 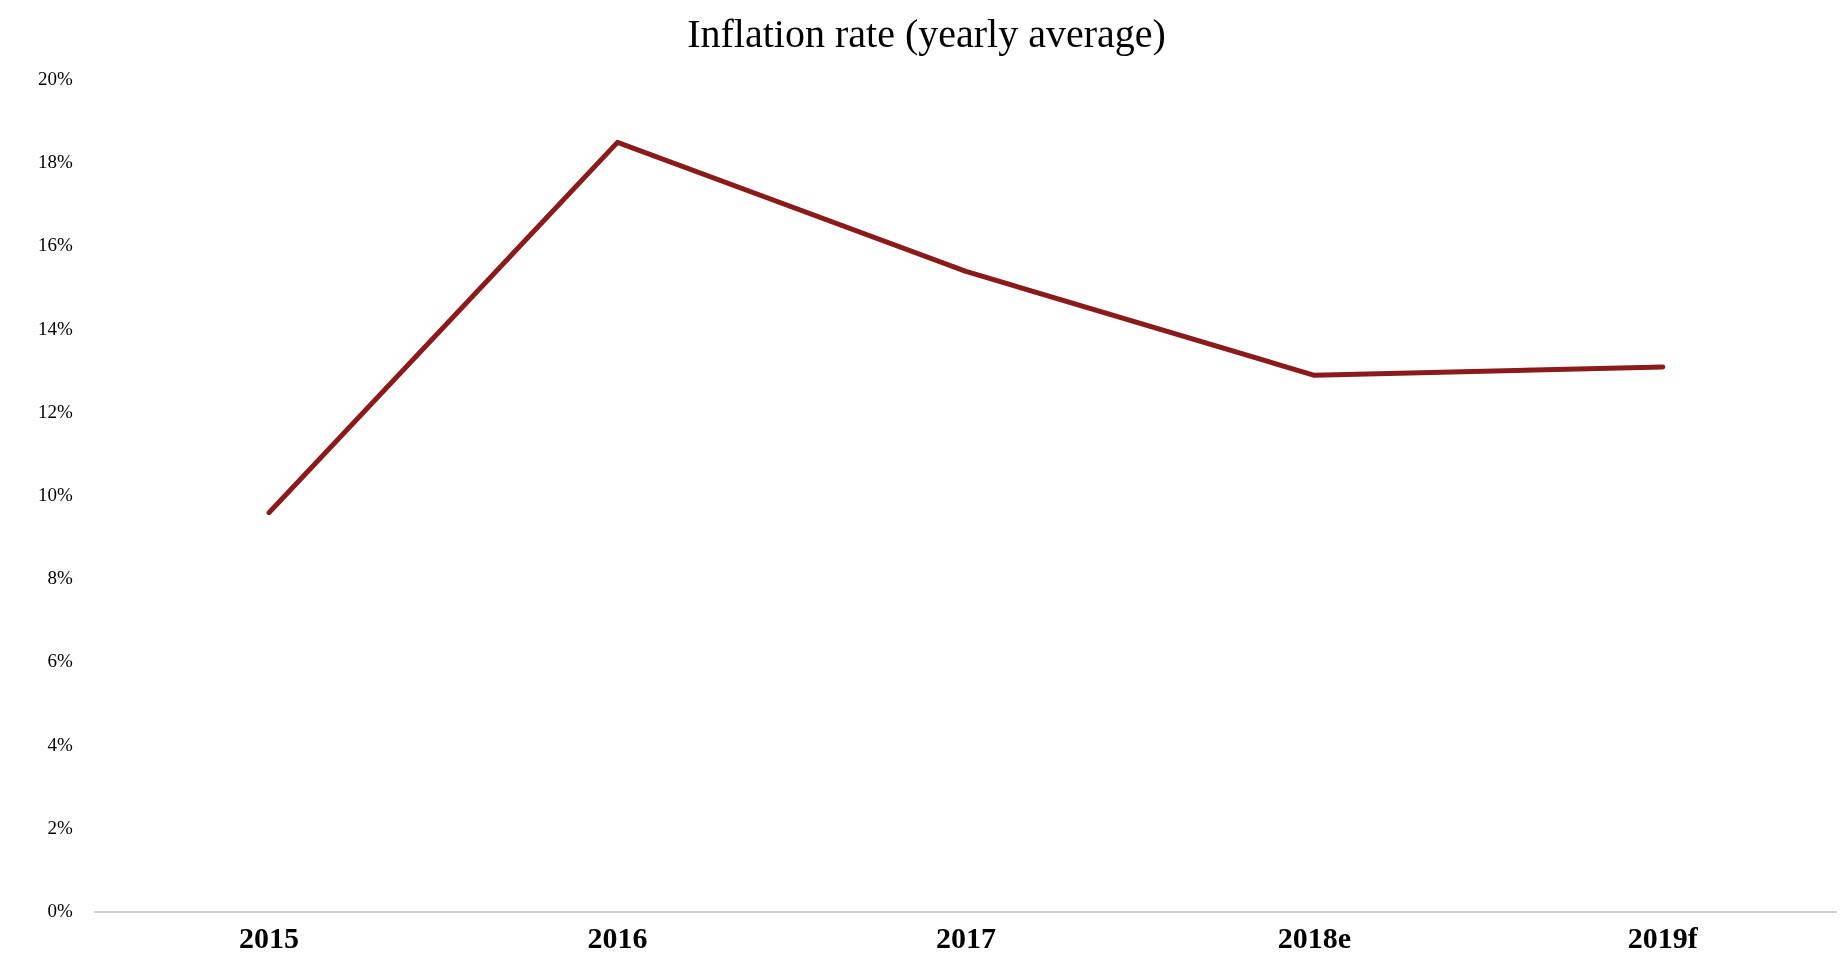 I want to click on x-tick-label: 2015, so click(x=269, y=937).